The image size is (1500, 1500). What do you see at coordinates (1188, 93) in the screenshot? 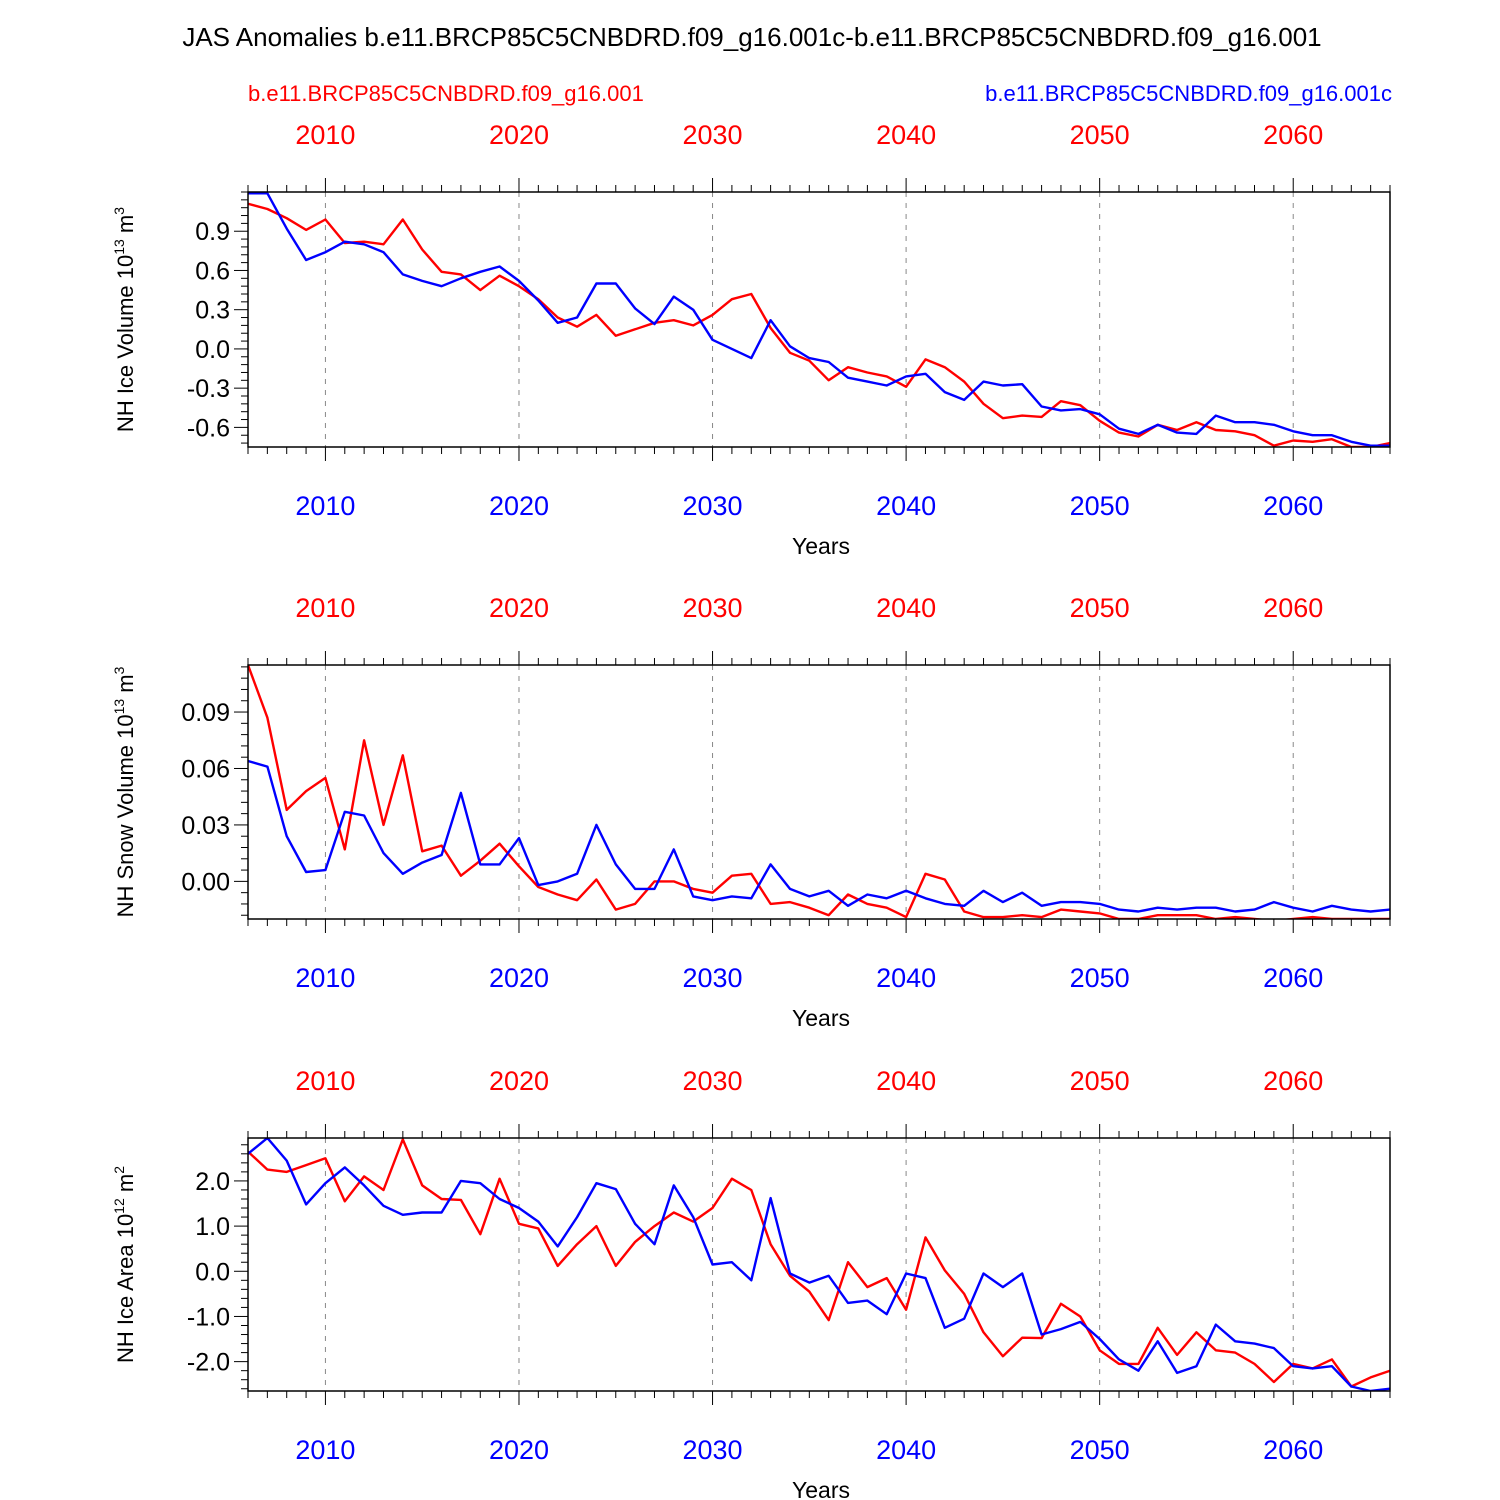
I see `legend-blue-label: b.e11.BRCP85C5CNBDRD.f09_g16.001c` at bounding box center [1188, 93].